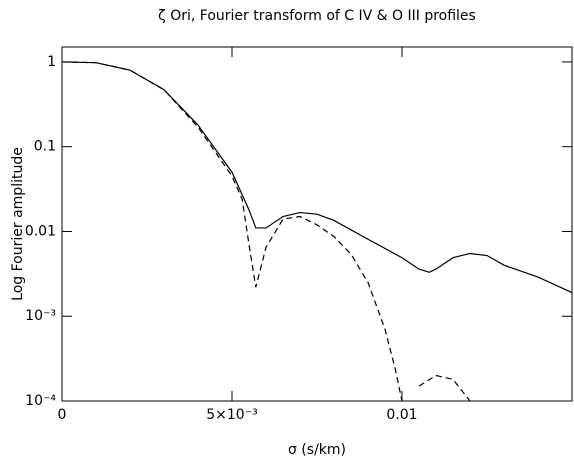 The width and height of the screenshot is (574, 468). What do you see at coordinates (401, 415) in the screenshot?
I see `x-tick-label: 0.01` at bounding box center [401, 415].